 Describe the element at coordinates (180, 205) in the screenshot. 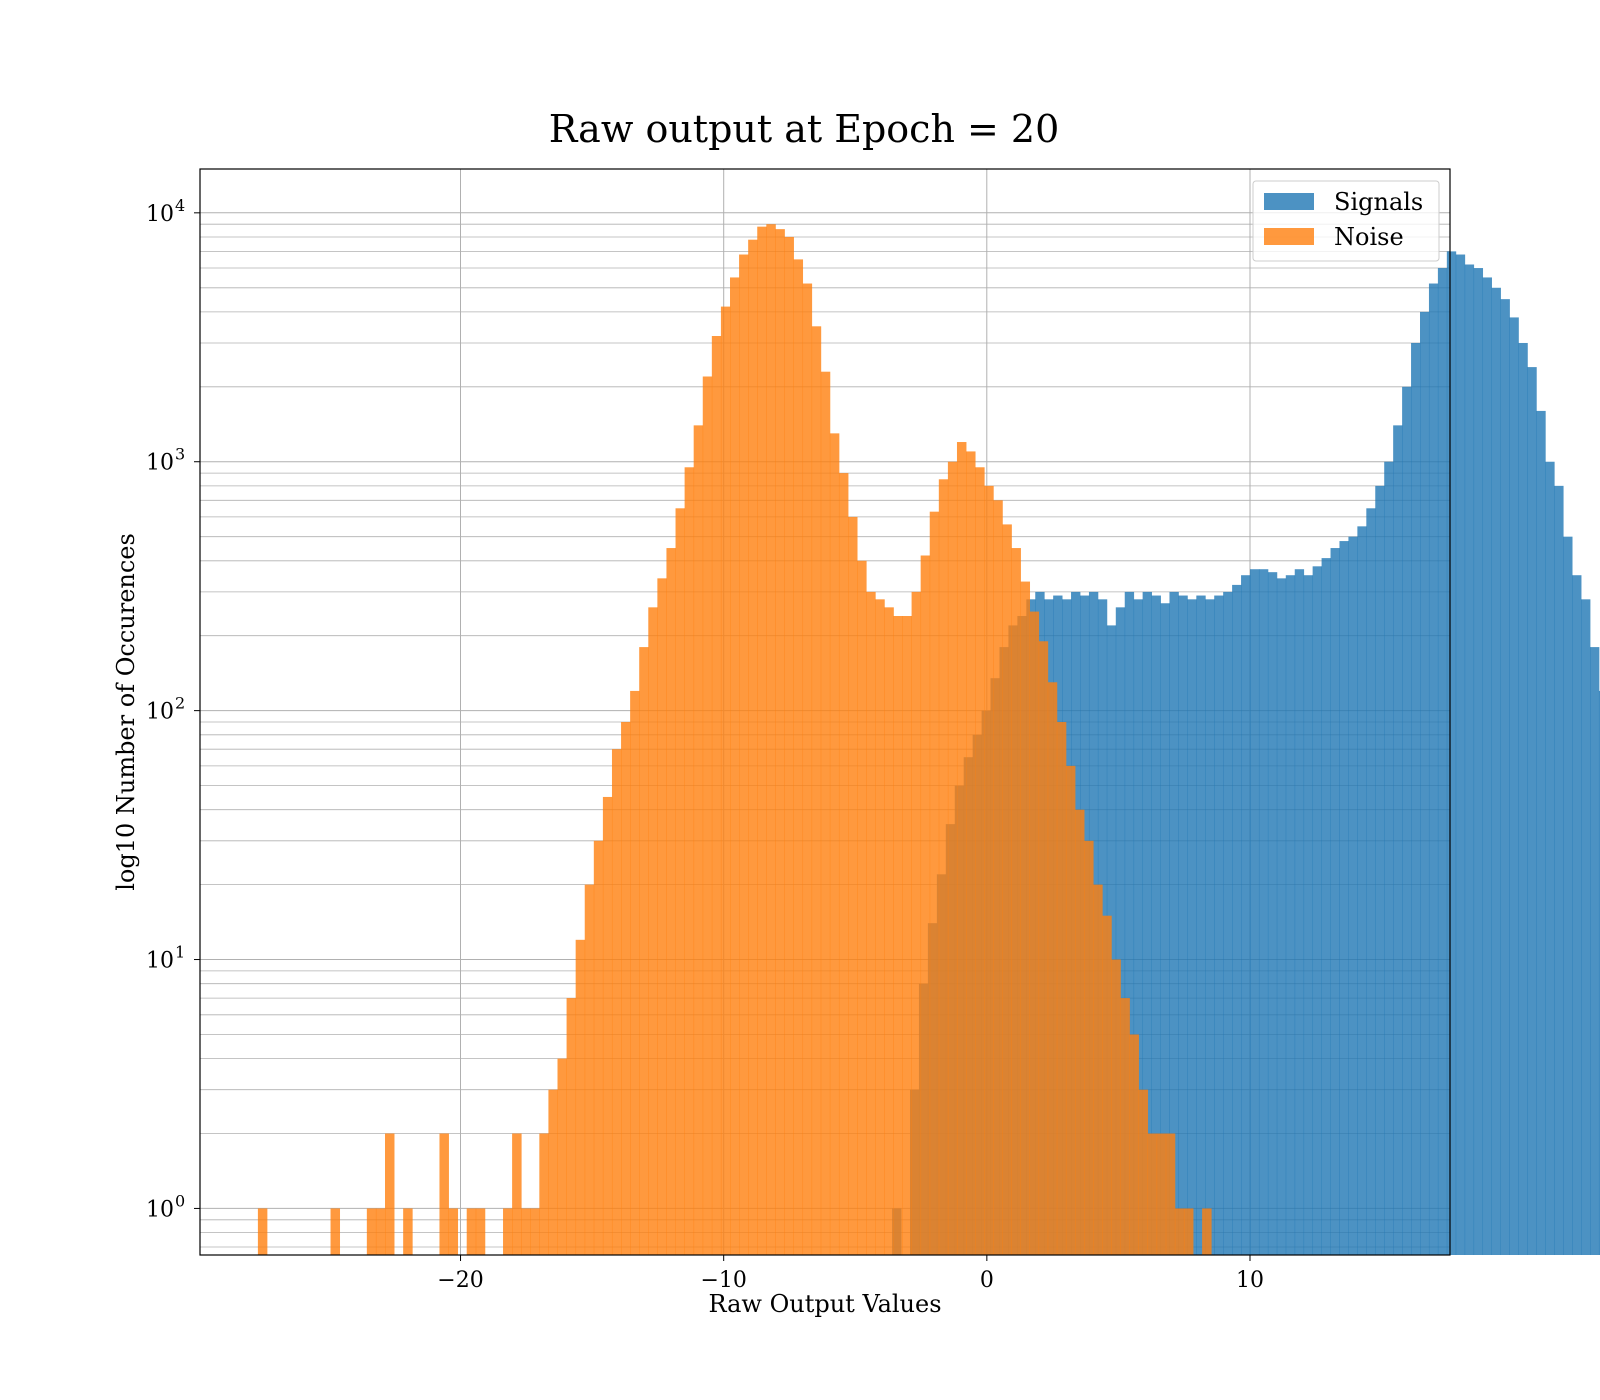

I see `y-tick-exponent: 4` at that location.